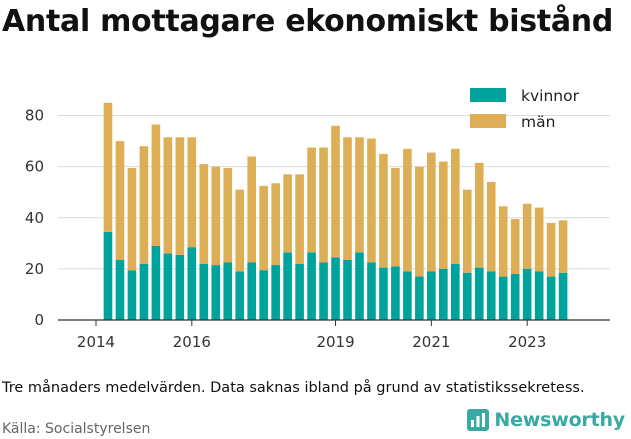 This screenshot has width=631, height=439. I want to click on x-tick-label: 2014, so click(96, 342).